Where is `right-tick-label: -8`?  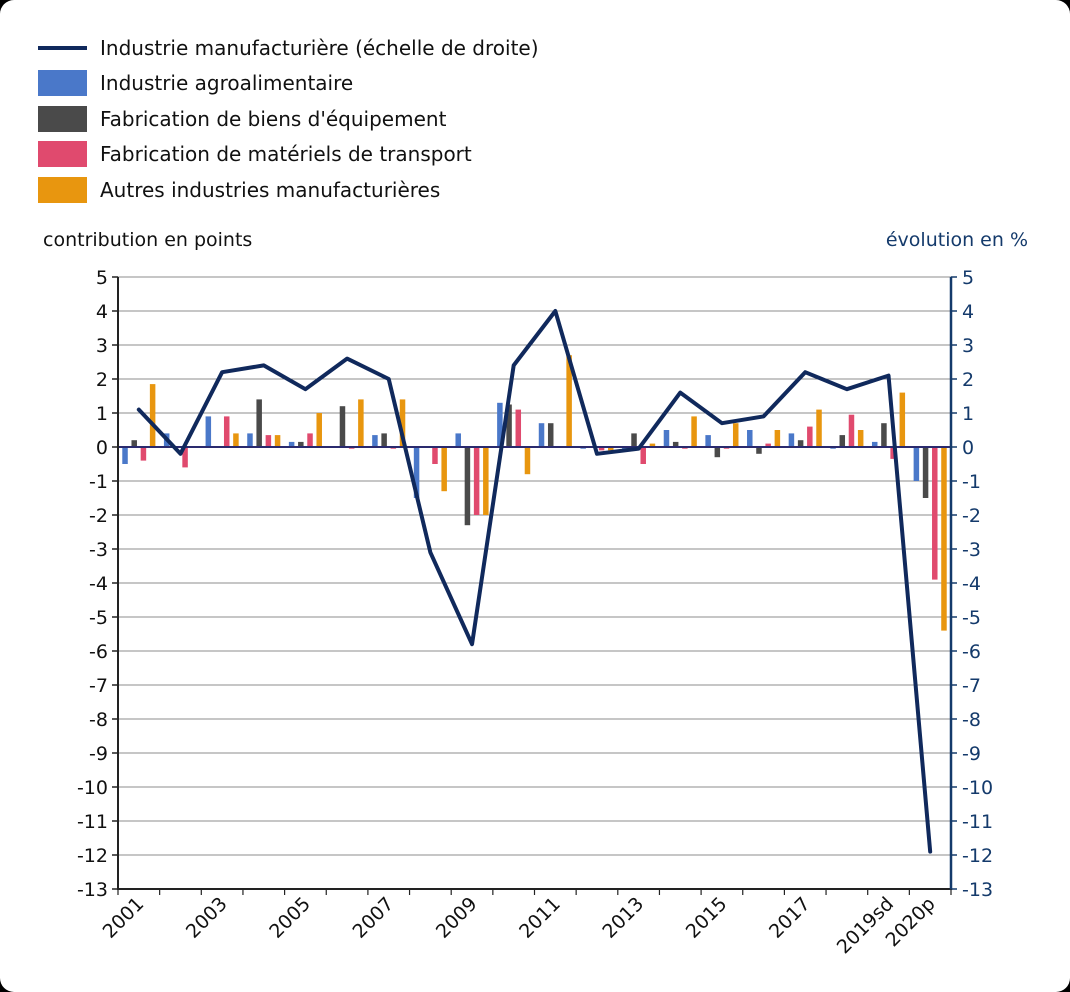 right-tick-label: -8 is located at coordinates (971, 720).